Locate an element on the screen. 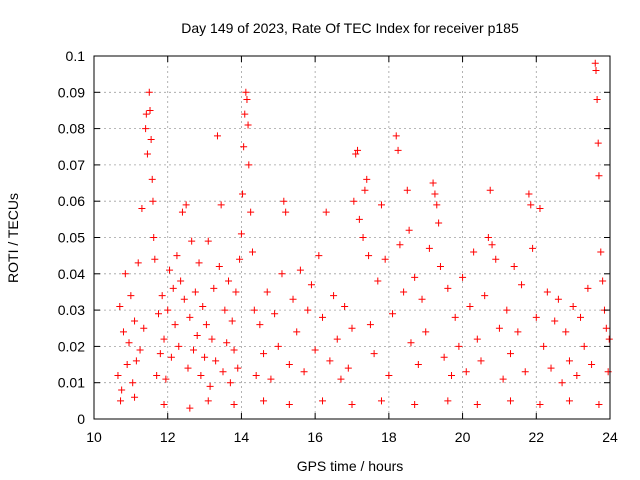  y-tick-label: 0.1 is located at coordinates (76, 56).